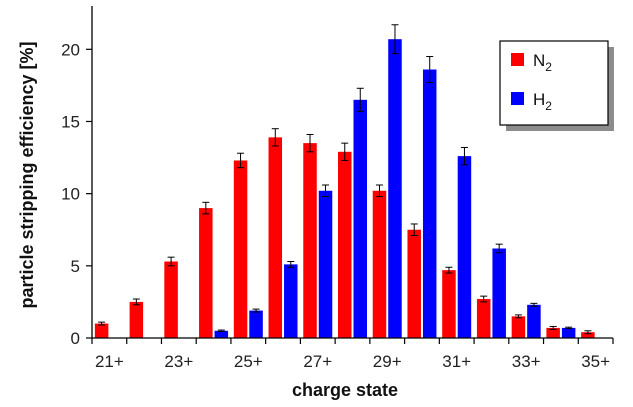 This screenshot has width=633, height=407. Describe the element at coordinates (395, 188) in the screenshot. I see `bar-h2-29+` at that location.